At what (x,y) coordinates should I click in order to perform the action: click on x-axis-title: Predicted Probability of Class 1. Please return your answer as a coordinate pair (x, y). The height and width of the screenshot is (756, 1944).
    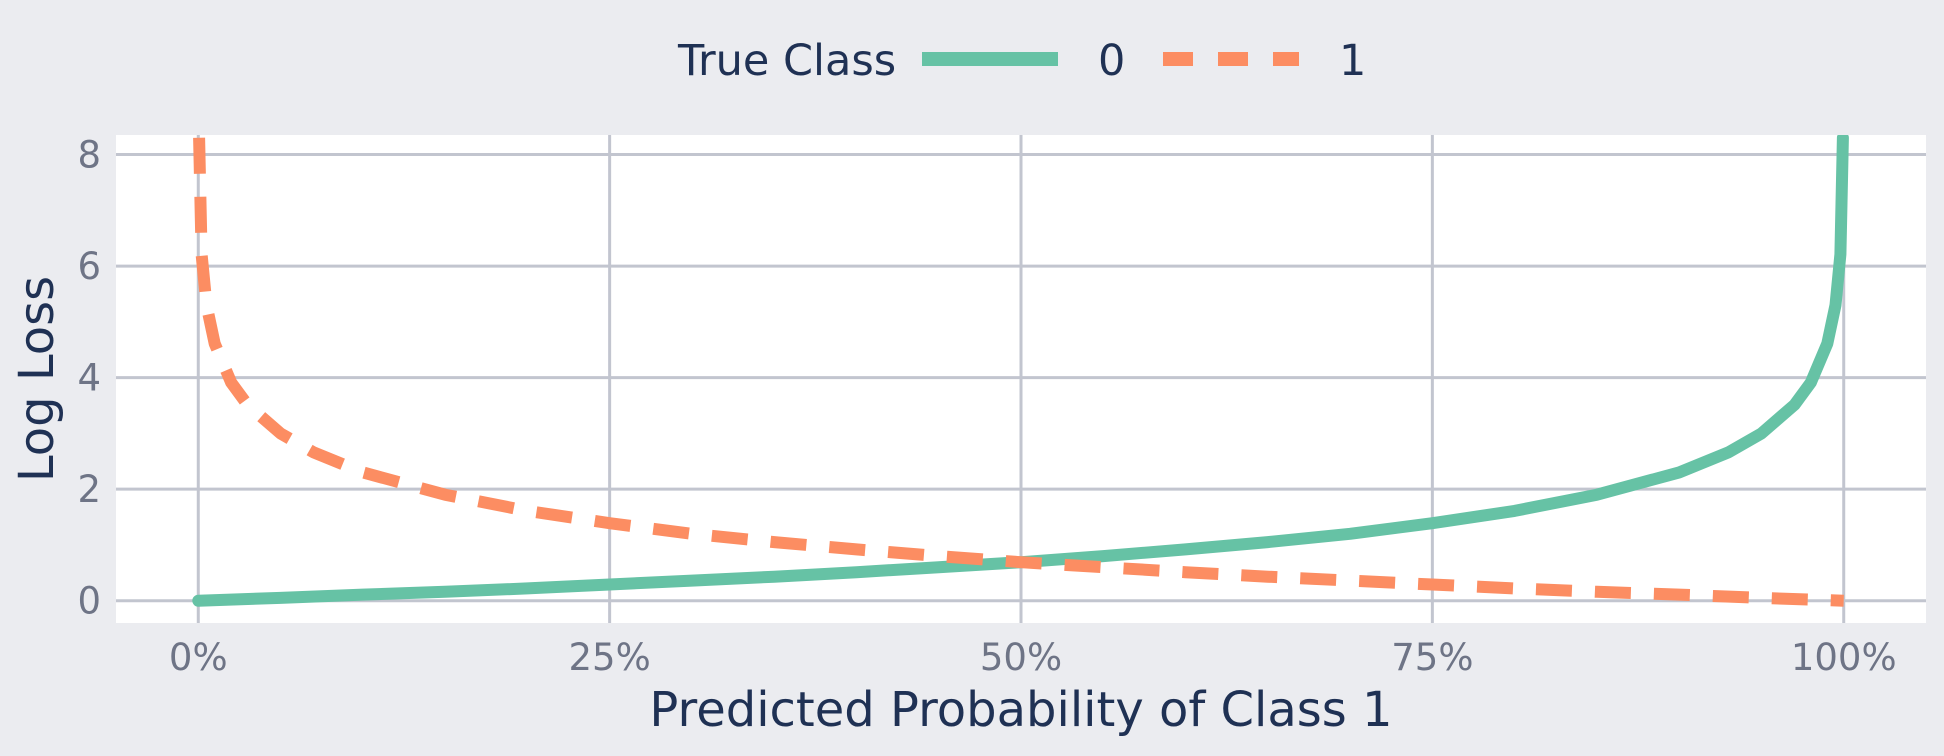
    Looking at the image, I should click on (1020, 710).